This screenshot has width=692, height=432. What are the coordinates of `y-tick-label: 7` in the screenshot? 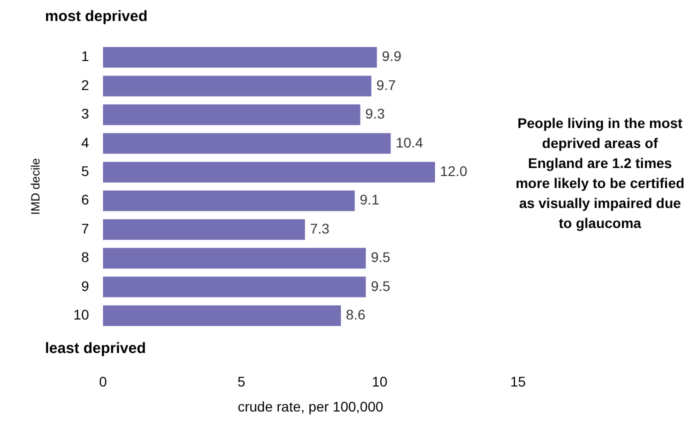 It's located at (85, 228).